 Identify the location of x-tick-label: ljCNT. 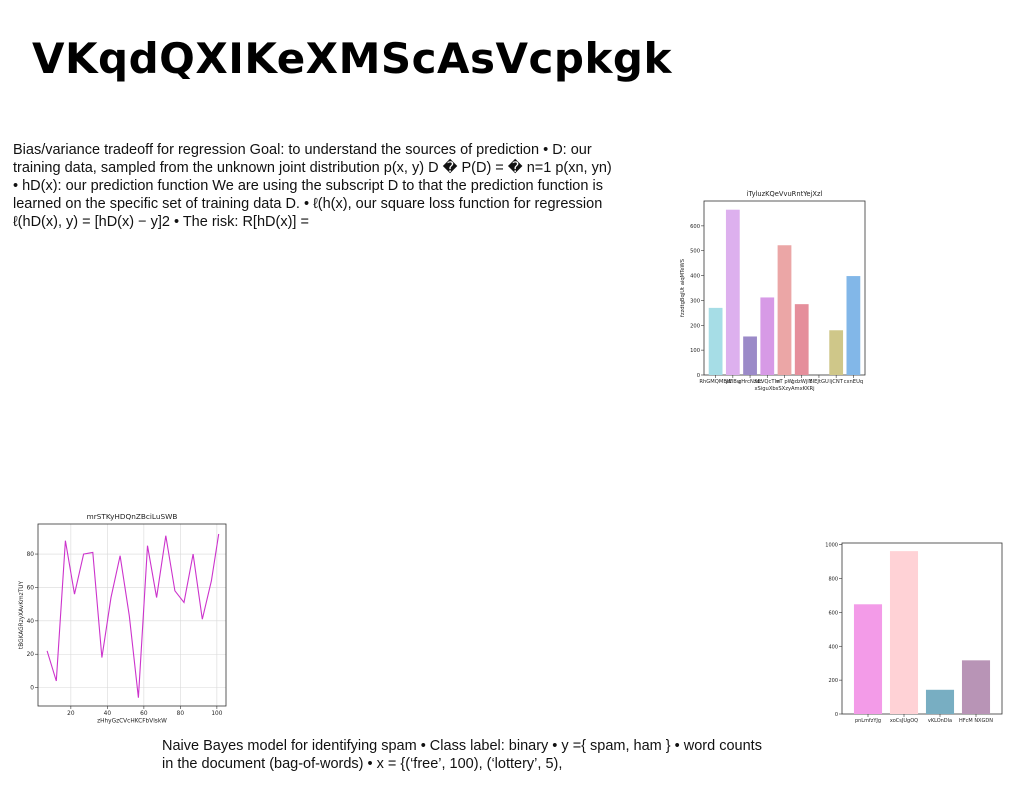
(836, 382).